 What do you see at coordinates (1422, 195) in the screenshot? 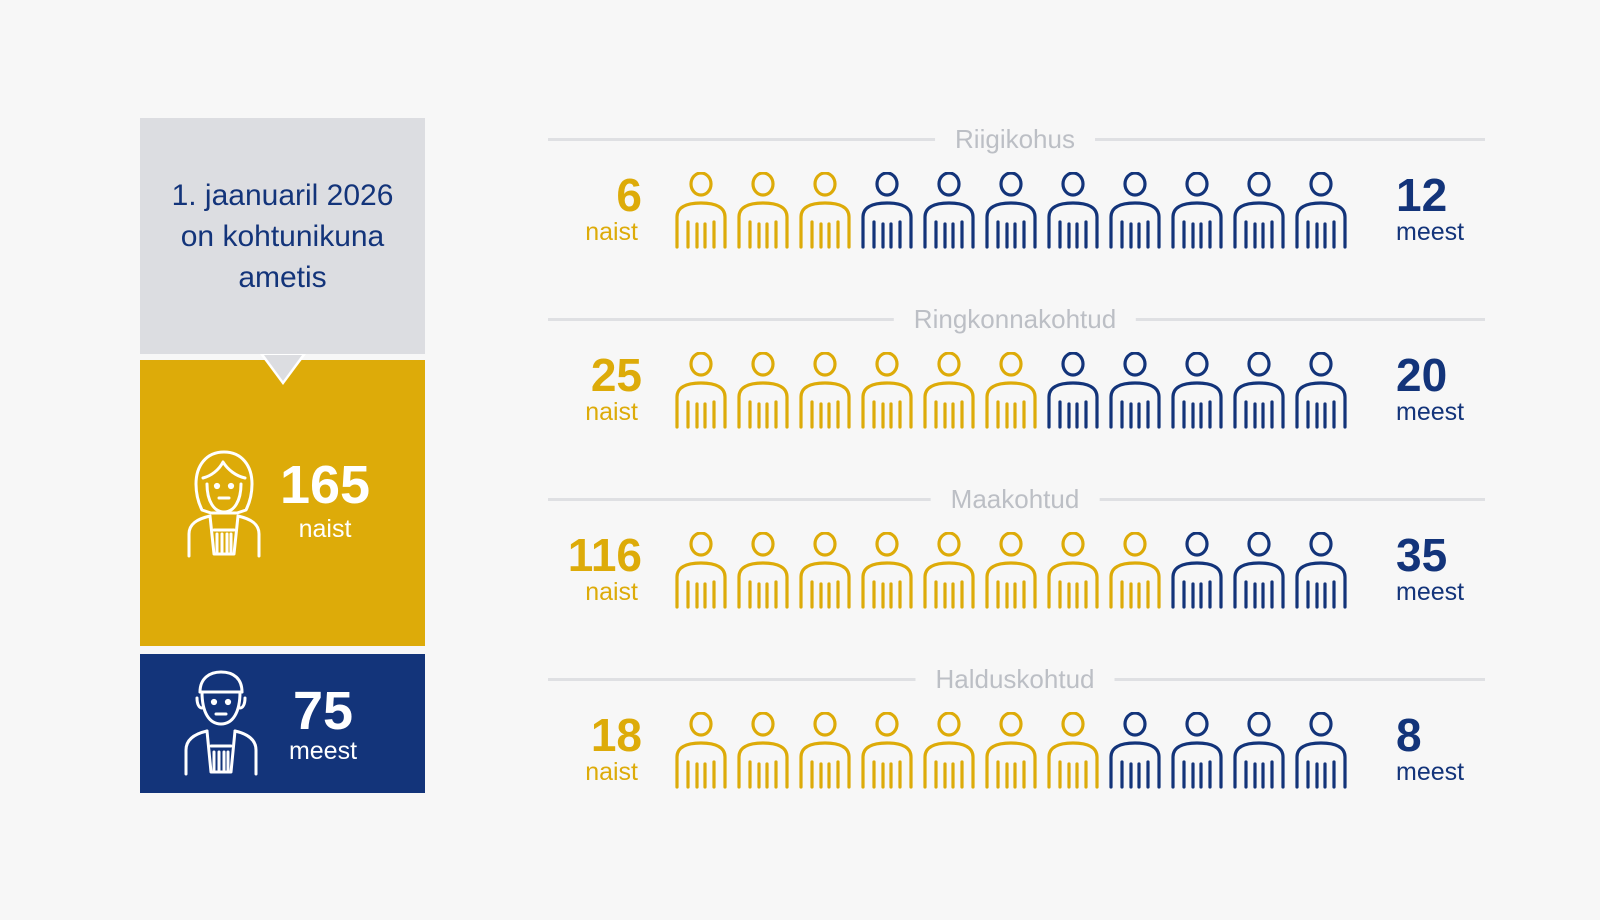
I see `men-count: 12` at bounding box center [1422, 195].